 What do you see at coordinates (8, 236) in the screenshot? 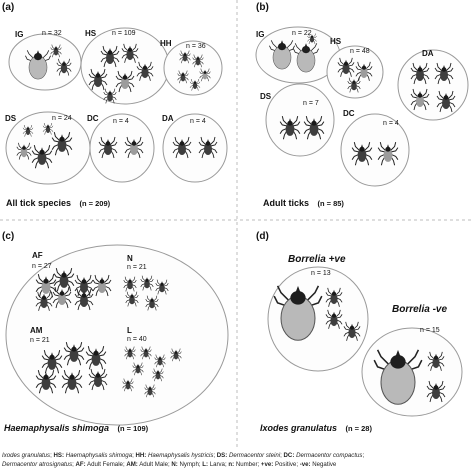
I see `panel-c-label: (c)` at bounding box center [8, 236].